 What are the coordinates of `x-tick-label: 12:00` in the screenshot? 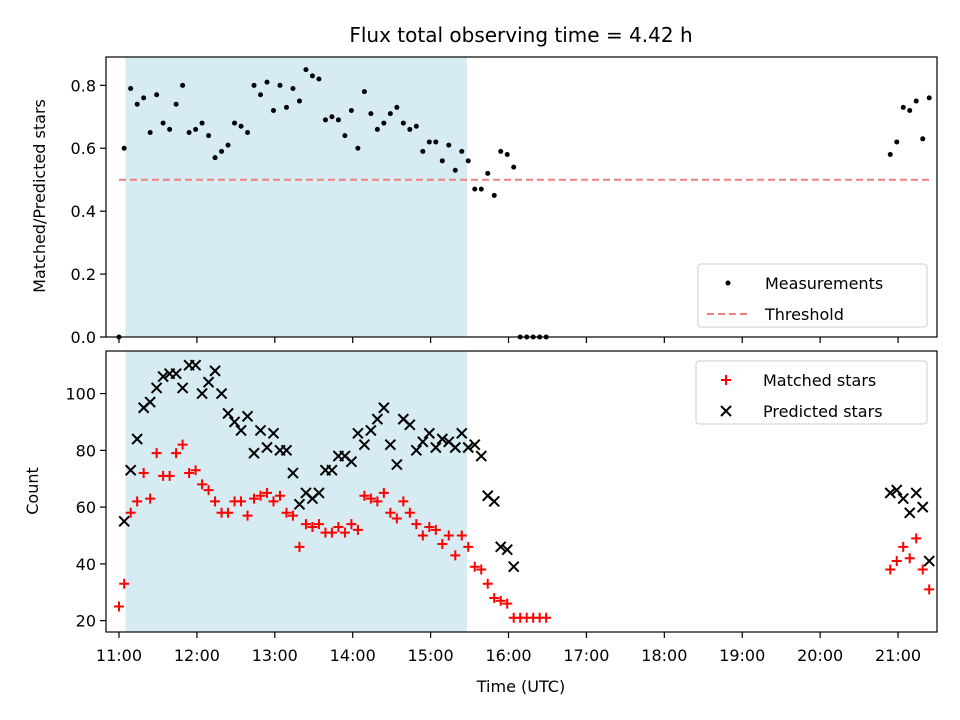 It's located at (197, 655).